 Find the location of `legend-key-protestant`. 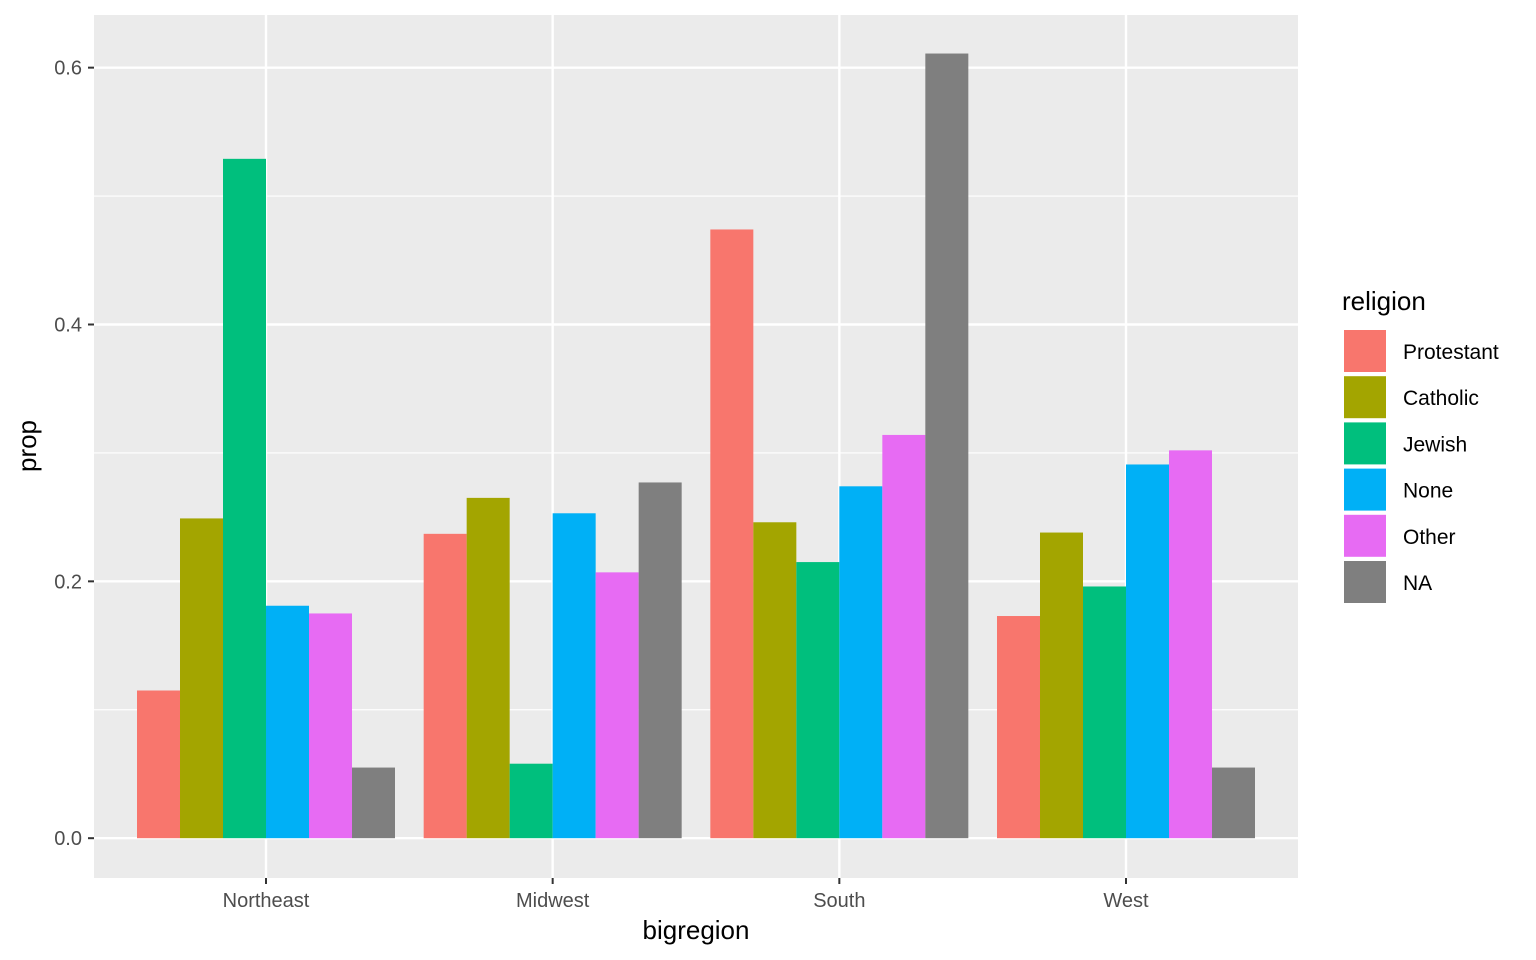

legend-key-protestant is located at coordinates (1365, 351).